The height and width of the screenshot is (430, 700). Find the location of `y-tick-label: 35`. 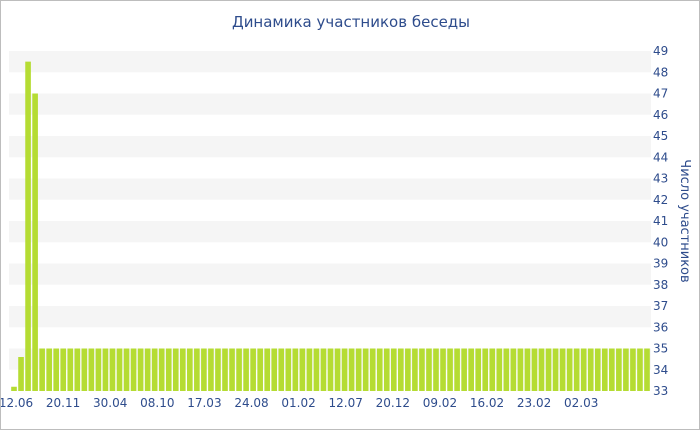

y-tick-label: 35 is located at coordinates (660, 349).